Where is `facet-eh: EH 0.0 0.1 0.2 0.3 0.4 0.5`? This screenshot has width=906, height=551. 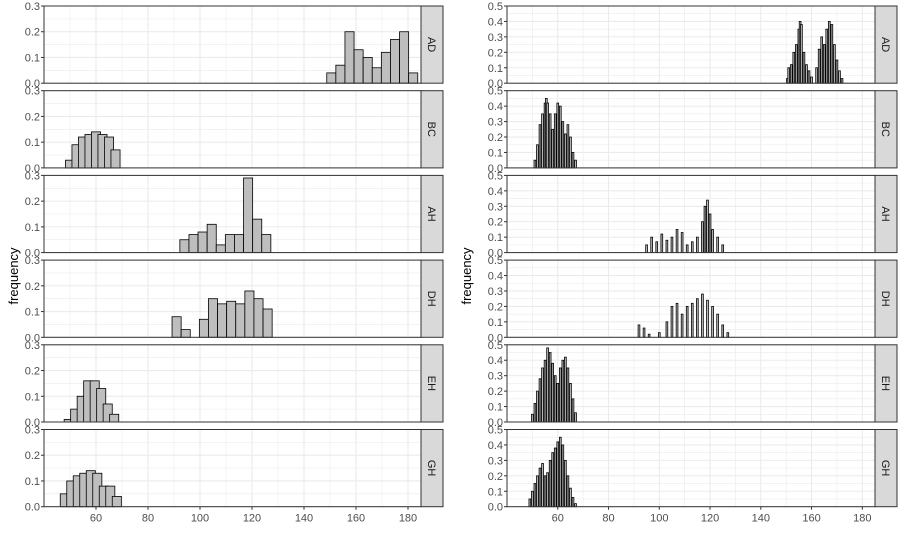 facet-eh: EH 0.0 0.1 0.2 0.3 0.4 0.5 is located at coordinates (693, 384).